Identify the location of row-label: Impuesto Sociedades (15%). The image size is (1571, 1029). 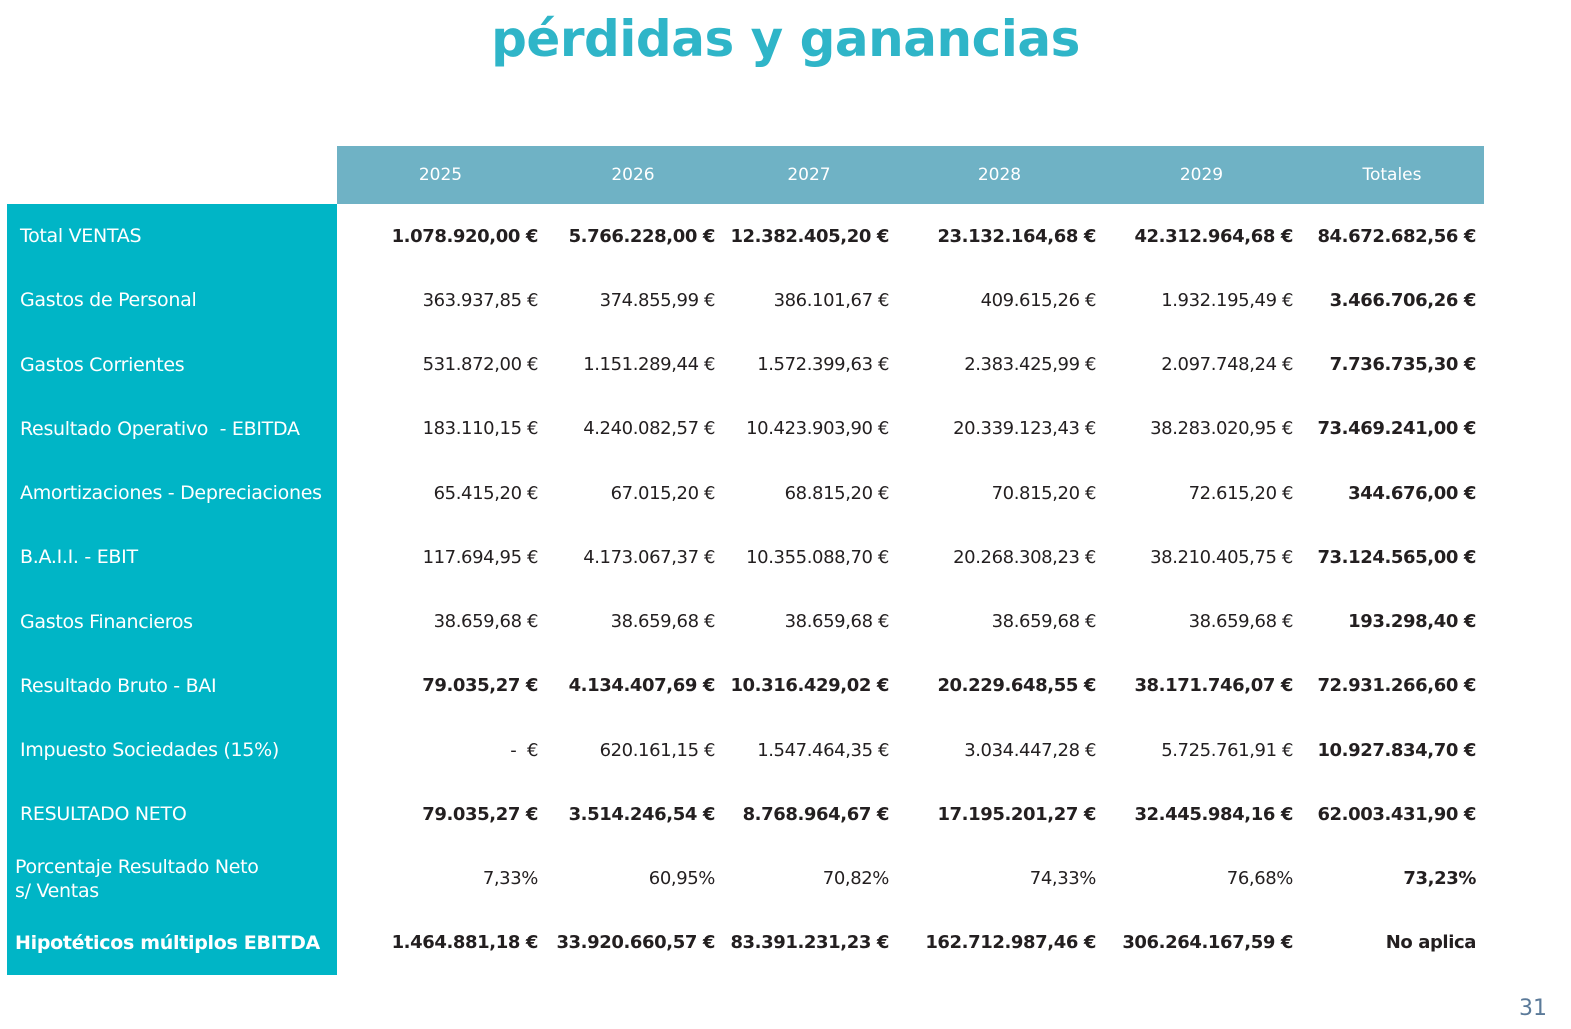
(149, 750).